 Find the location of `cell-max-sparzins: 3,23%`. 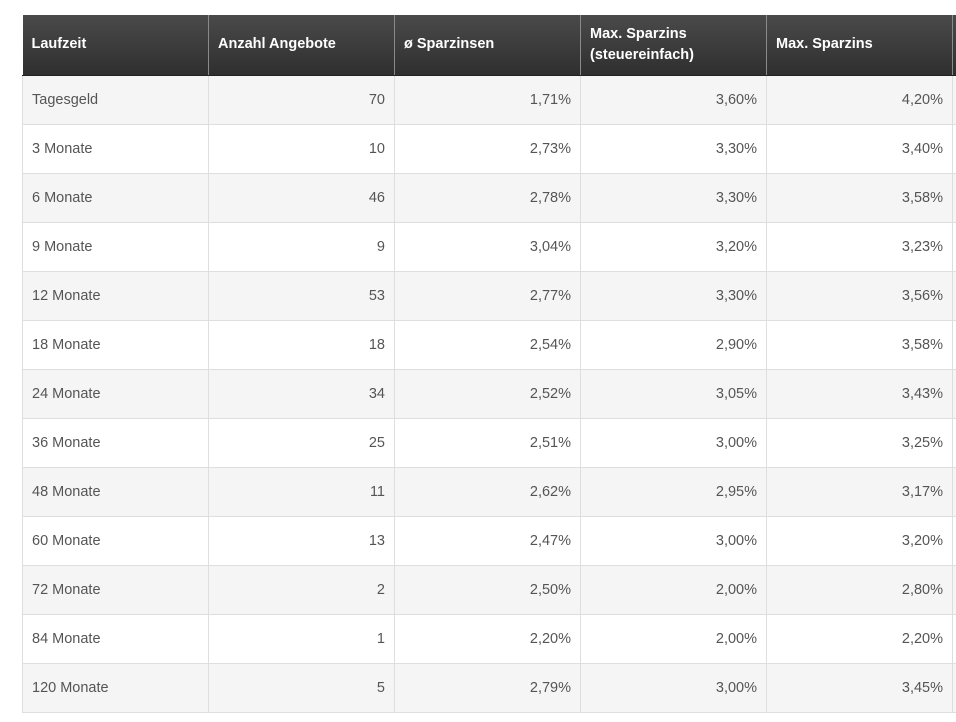

cell-max-sparzins: 3,23% is located at coordinates (859, 246).